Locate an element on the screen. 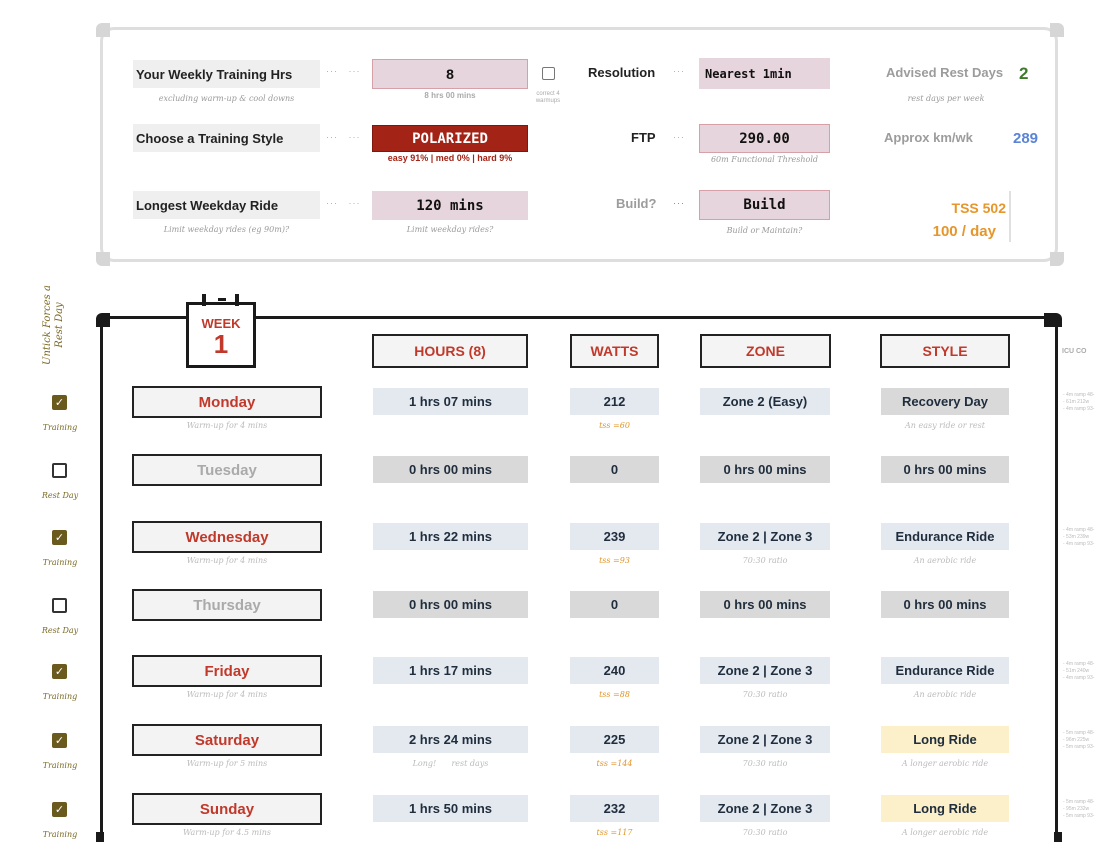  header-icu: ICU CO is located at coordinates (1074, 351).